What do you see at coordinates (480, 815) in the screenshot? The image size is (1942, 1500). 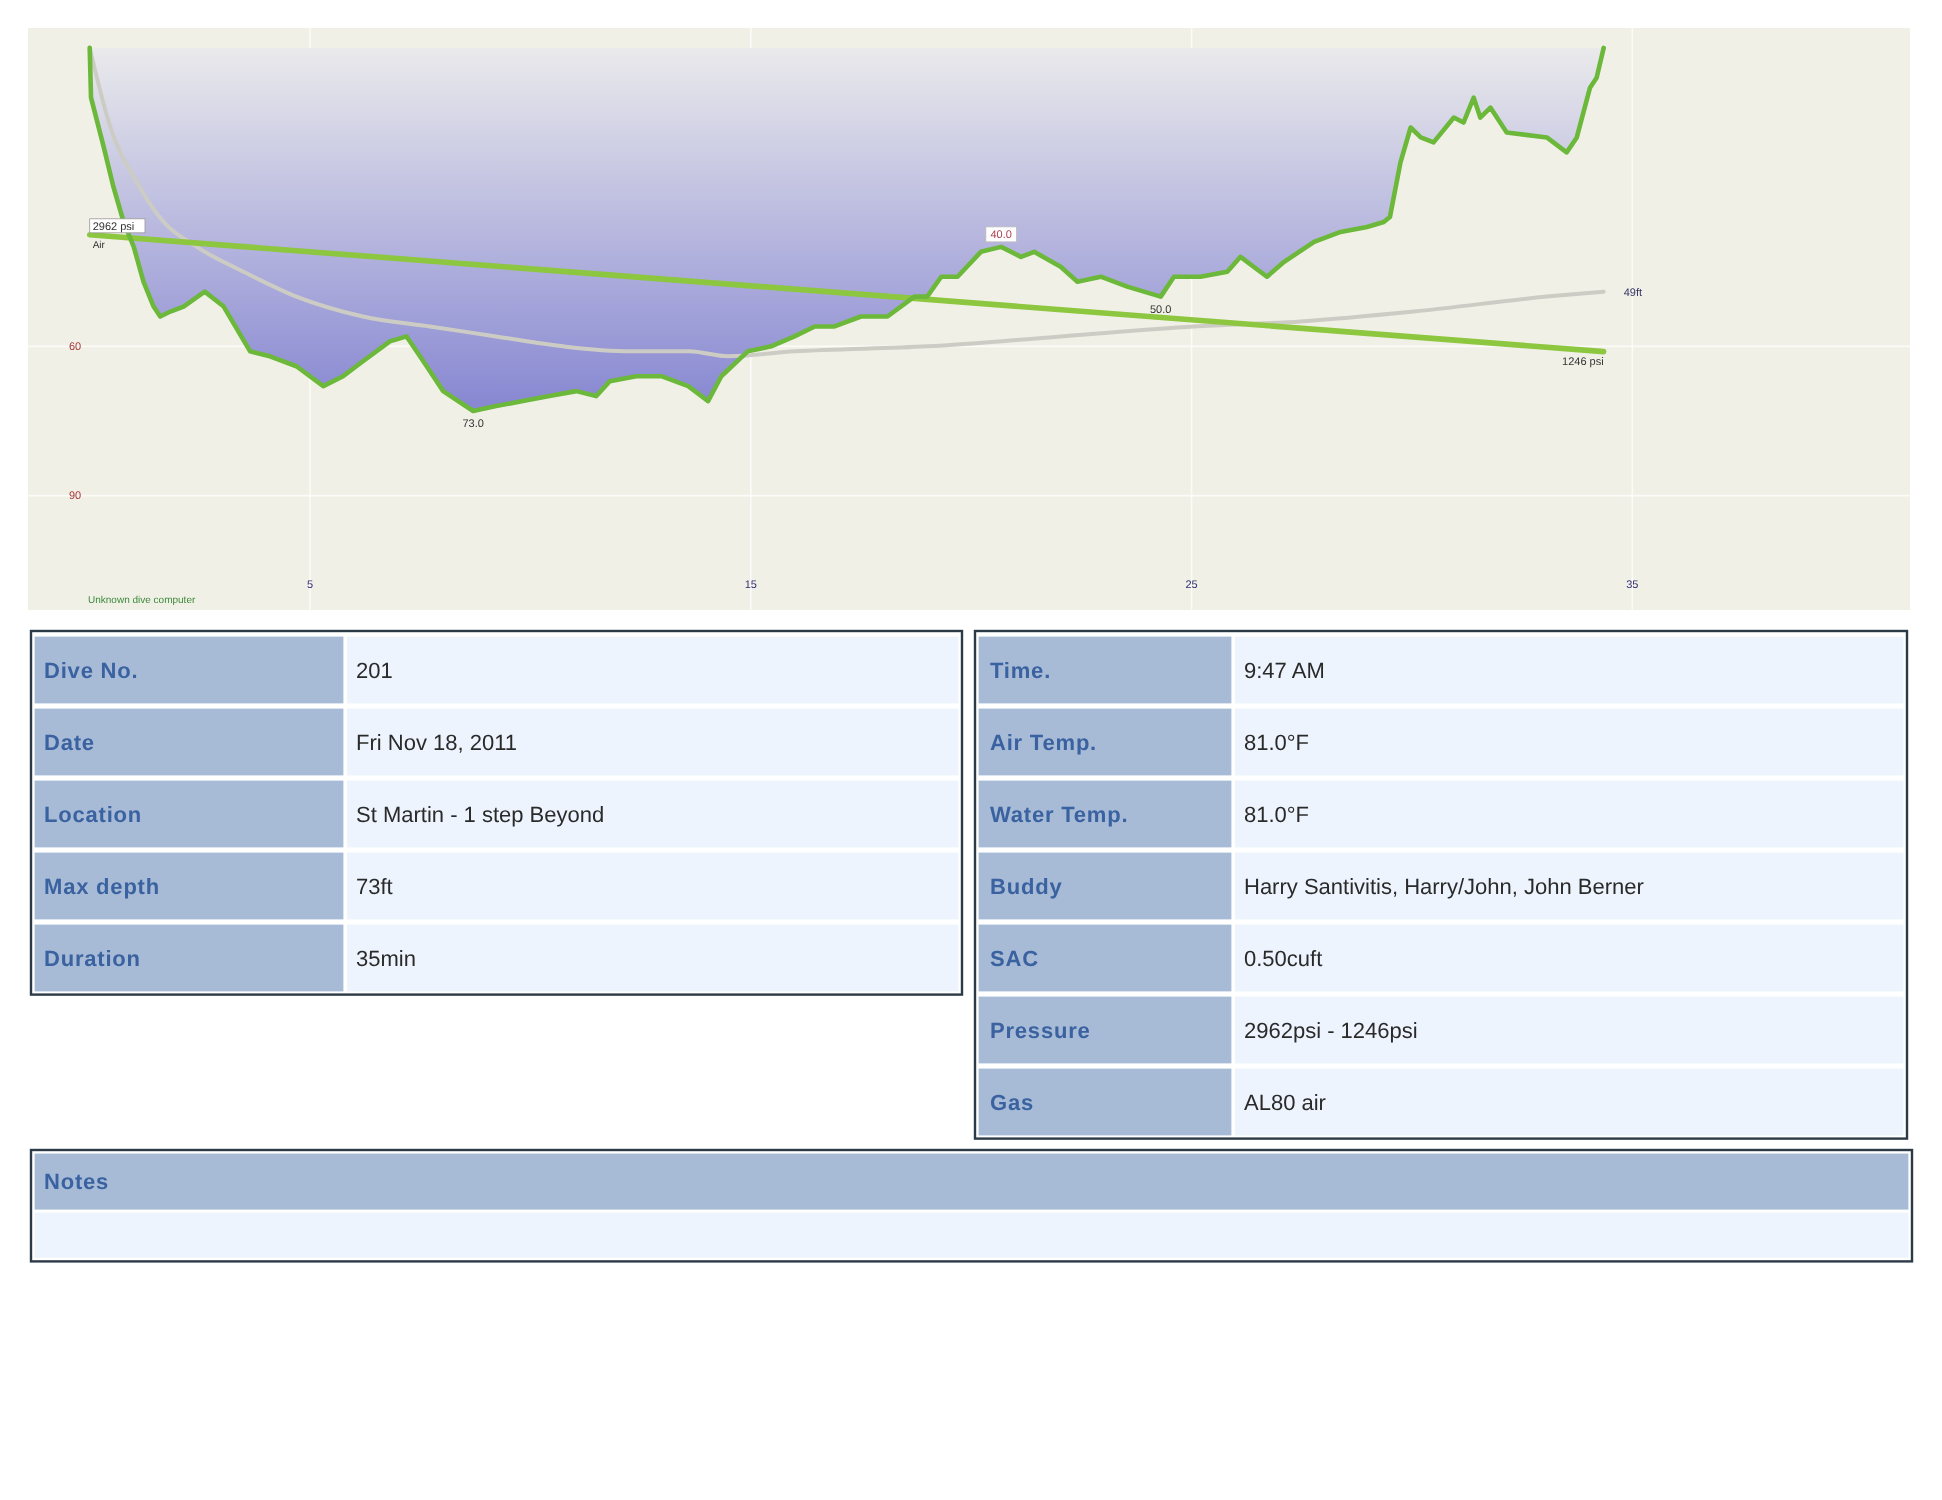 I see `text: St Martin - 1 step Beyond` at bounding box center [480, 815].